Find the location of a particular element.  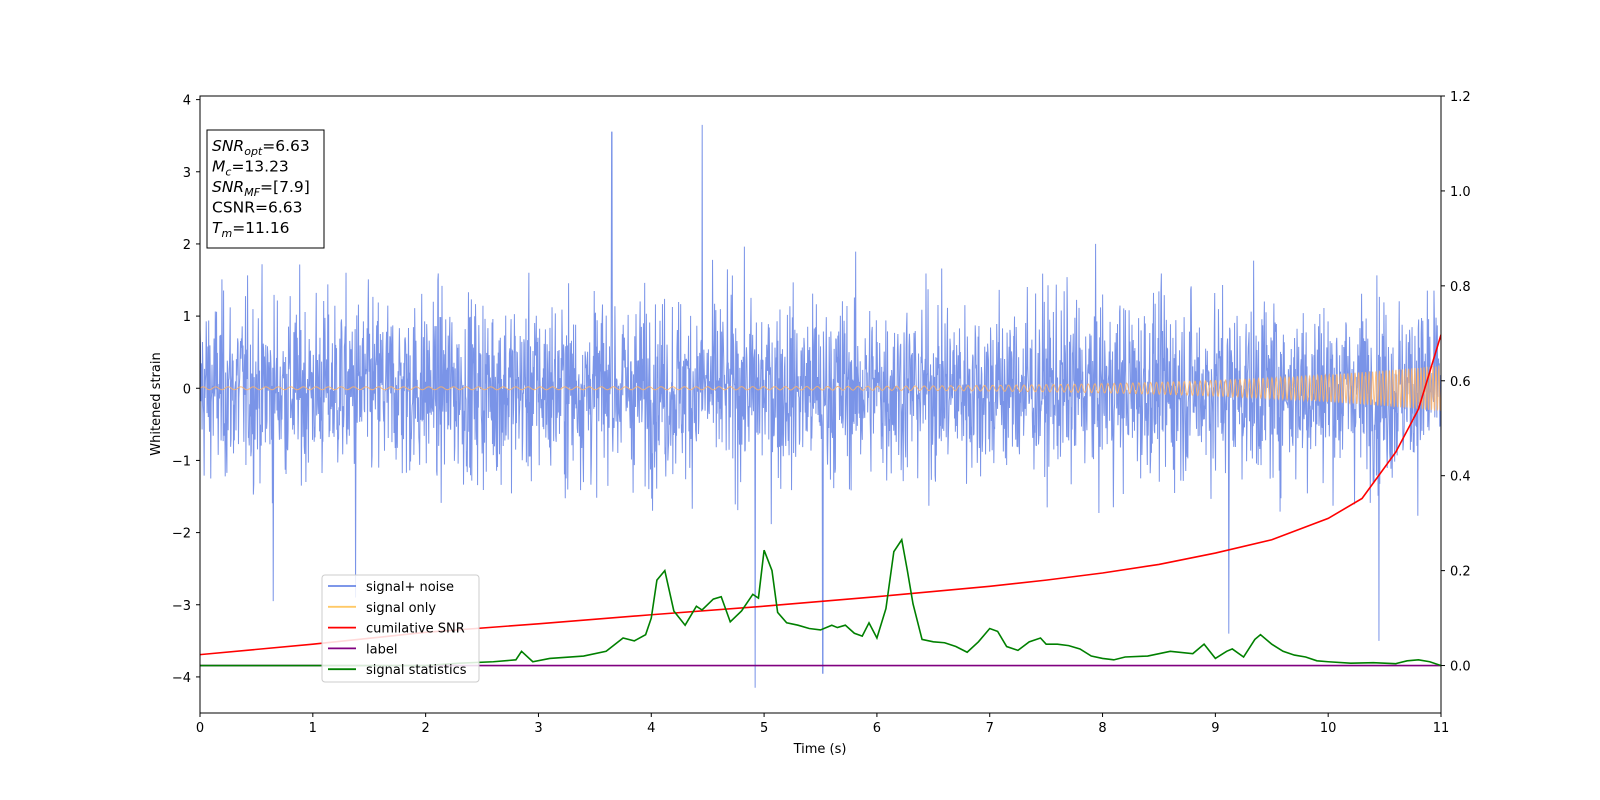

left-y-tick-label: −3 is located at coordinates (181, 606).